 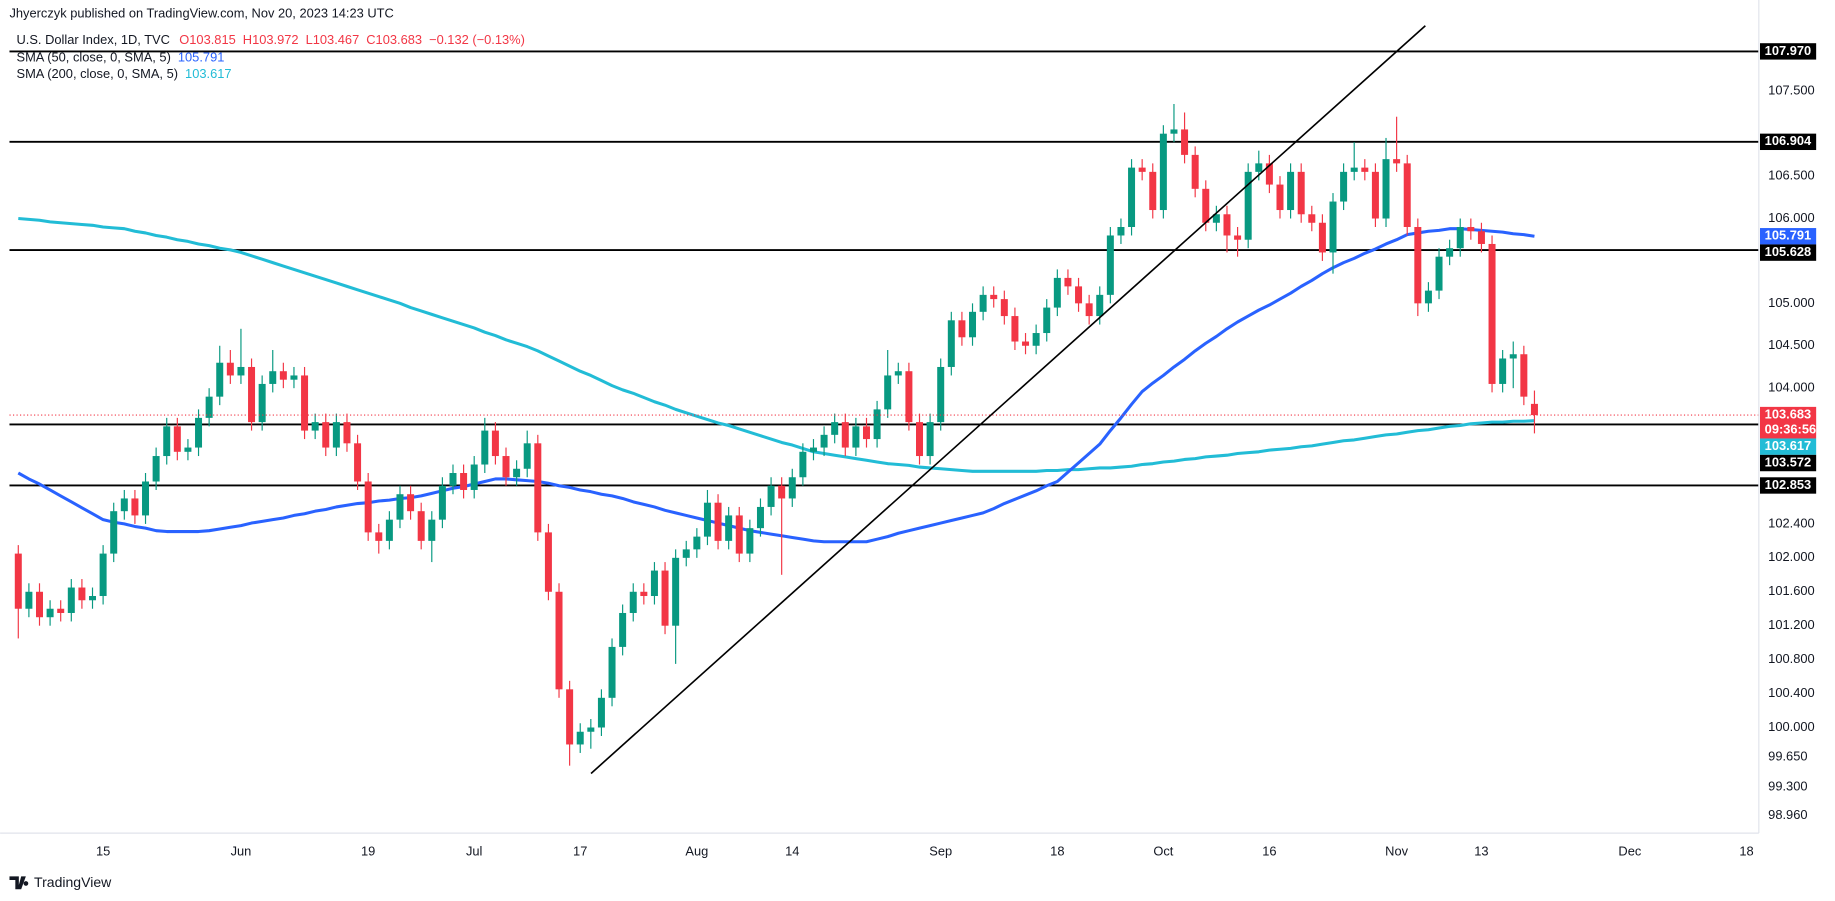 What do you see at coordinates (124, 73) in the screenshot?
I see `sma200-legend: SMA (200, close, 0, SMA, 5) 103.617` at bounding box center [124, 73].